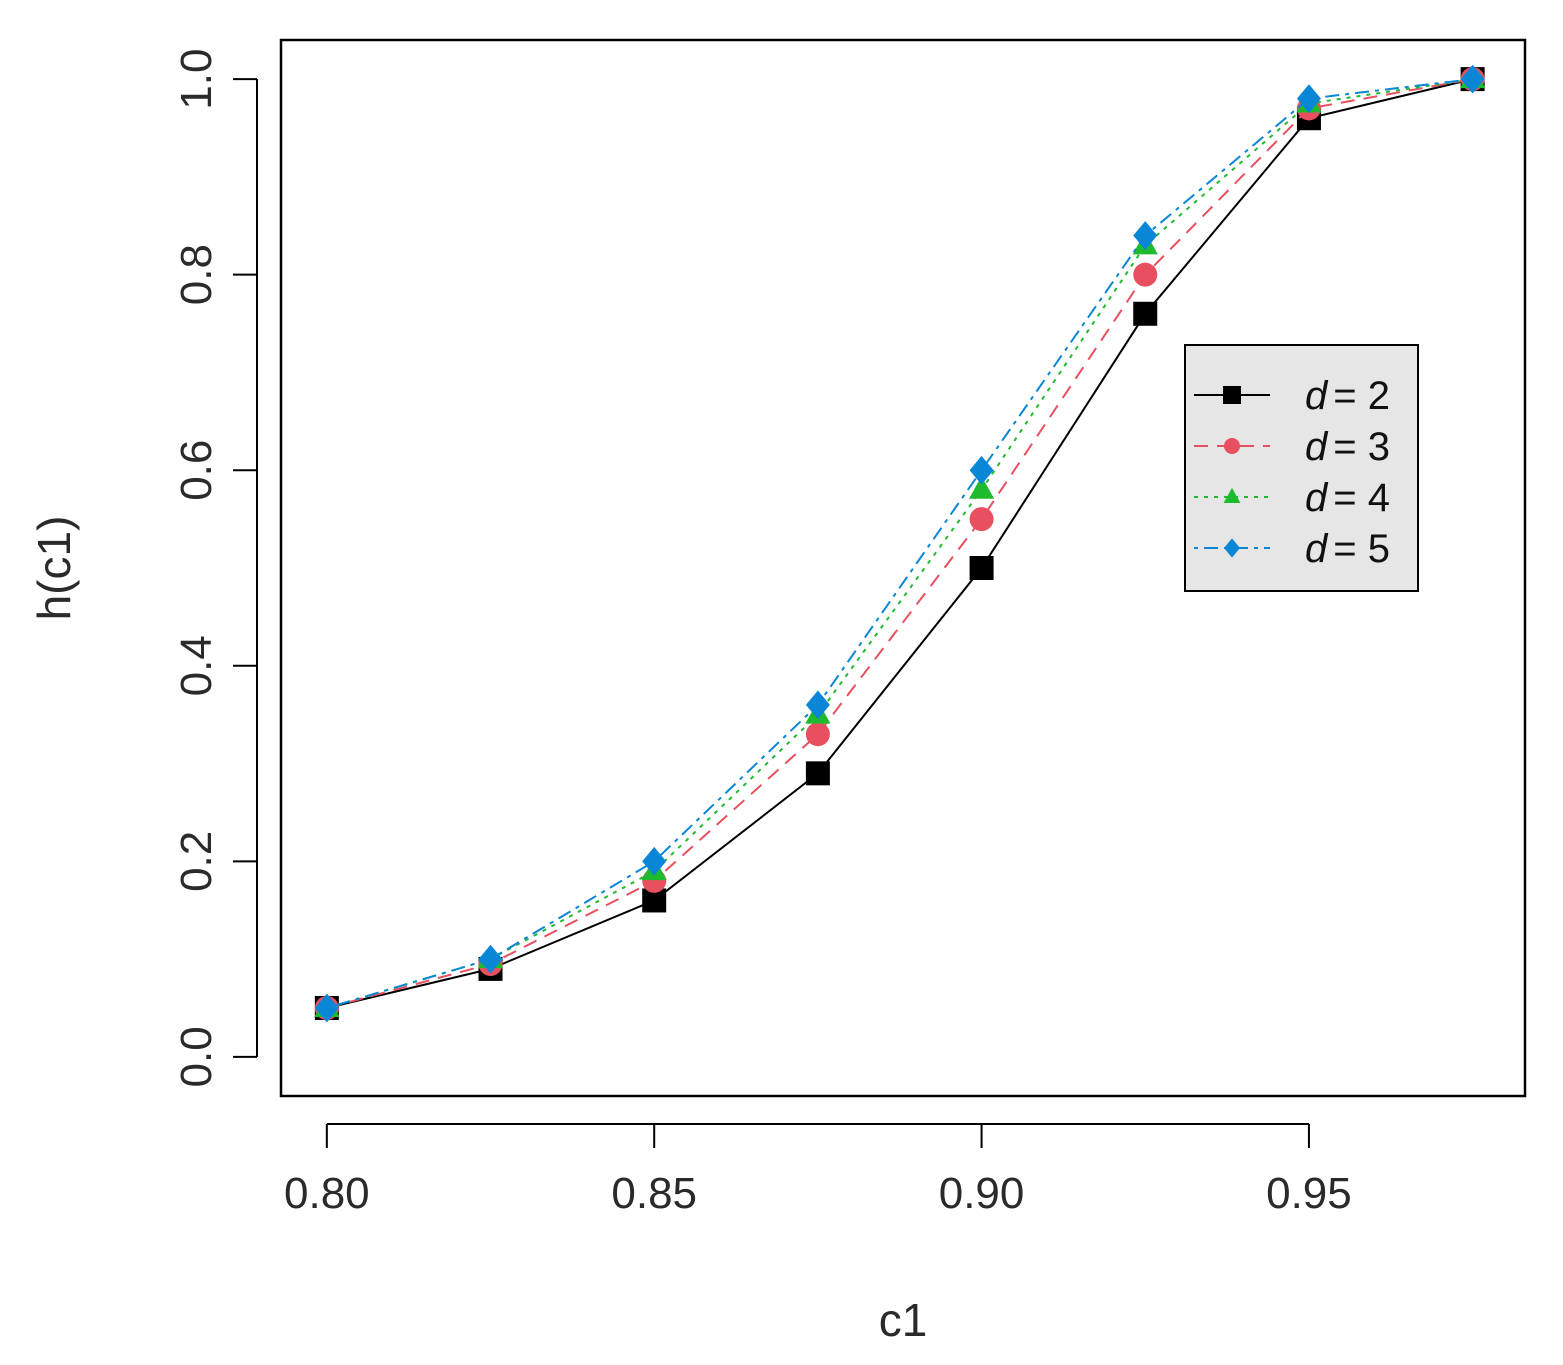  I want to click on legend-label: d = 3, so click(1347, 447).